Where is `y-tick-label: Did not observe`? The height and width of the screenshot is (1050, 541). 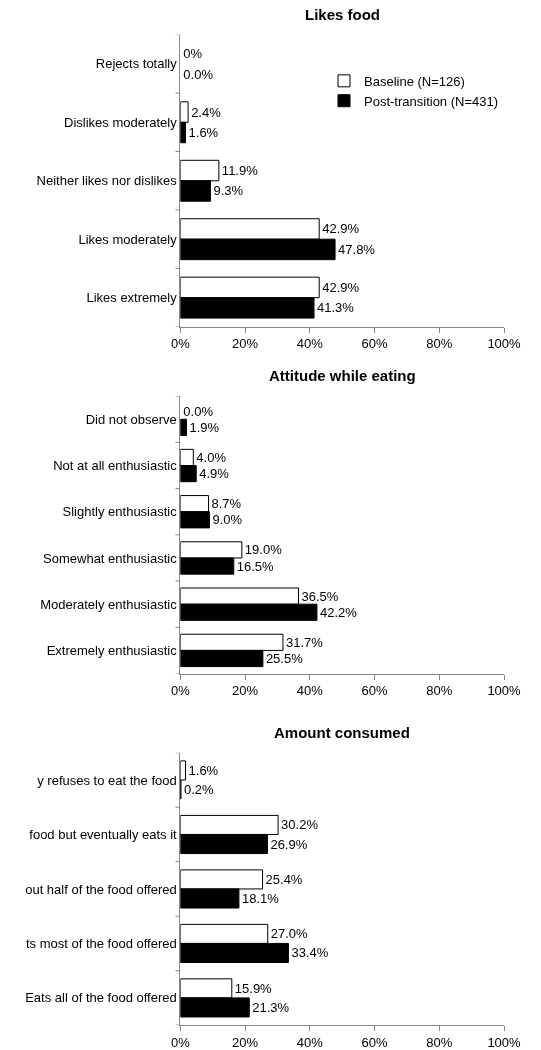 y-tick-label: Did not observe is located at coordinates (131, 419).